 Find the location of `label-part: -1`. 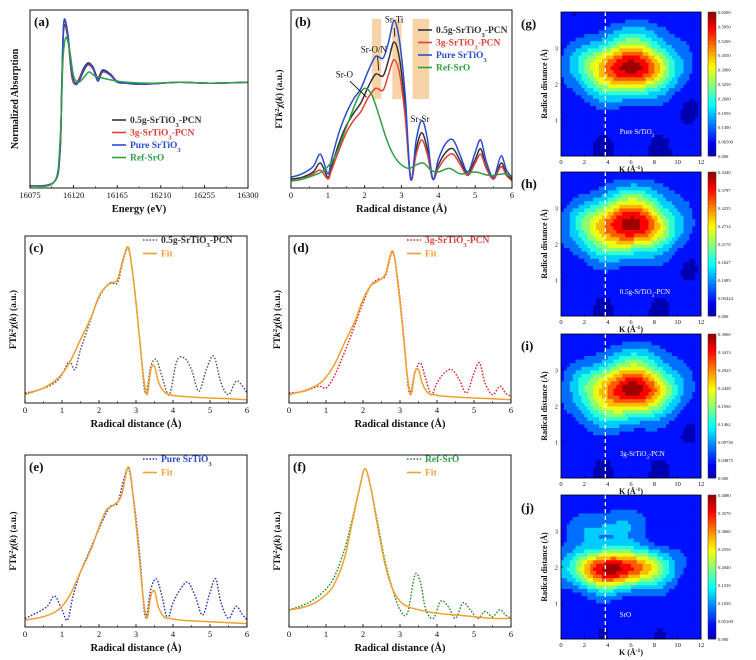

label-part: -1 is located at coordinates (638, 168).